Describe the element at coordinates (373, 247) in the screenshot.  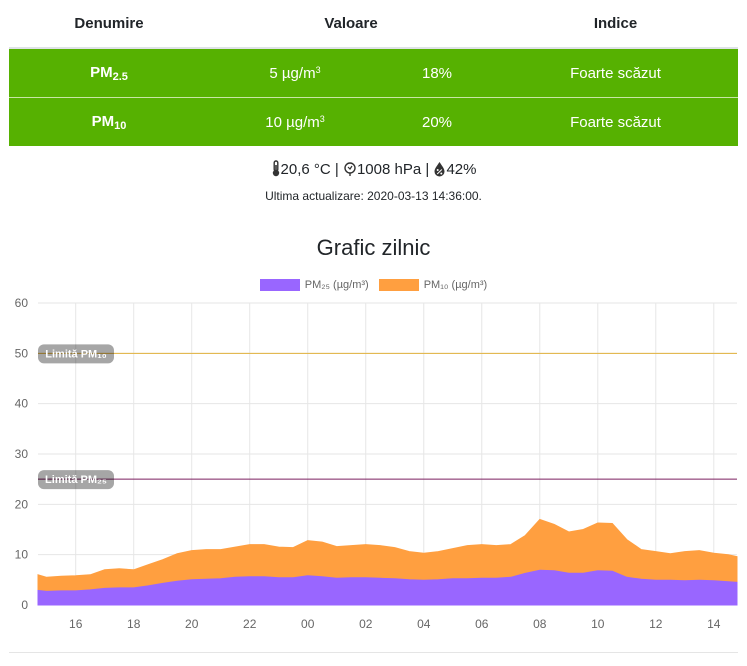
I see `chart-title: Grafic zilnic` at that location.